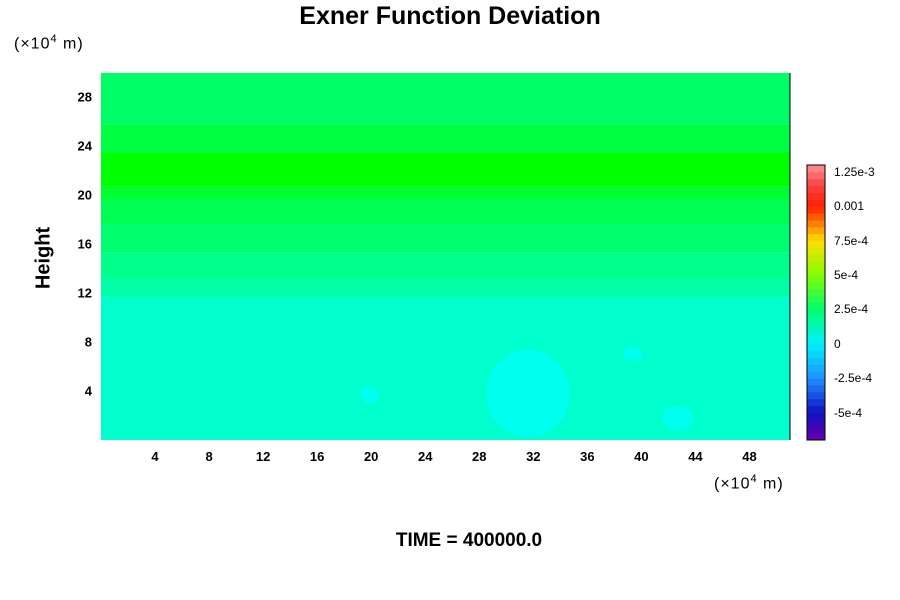 The width and height of the screenshot is (900, 600). What do you see at coordinates (84, 195) in the screenshot?
I see `y-tick-label: 20` at bounding box center [84, 195].